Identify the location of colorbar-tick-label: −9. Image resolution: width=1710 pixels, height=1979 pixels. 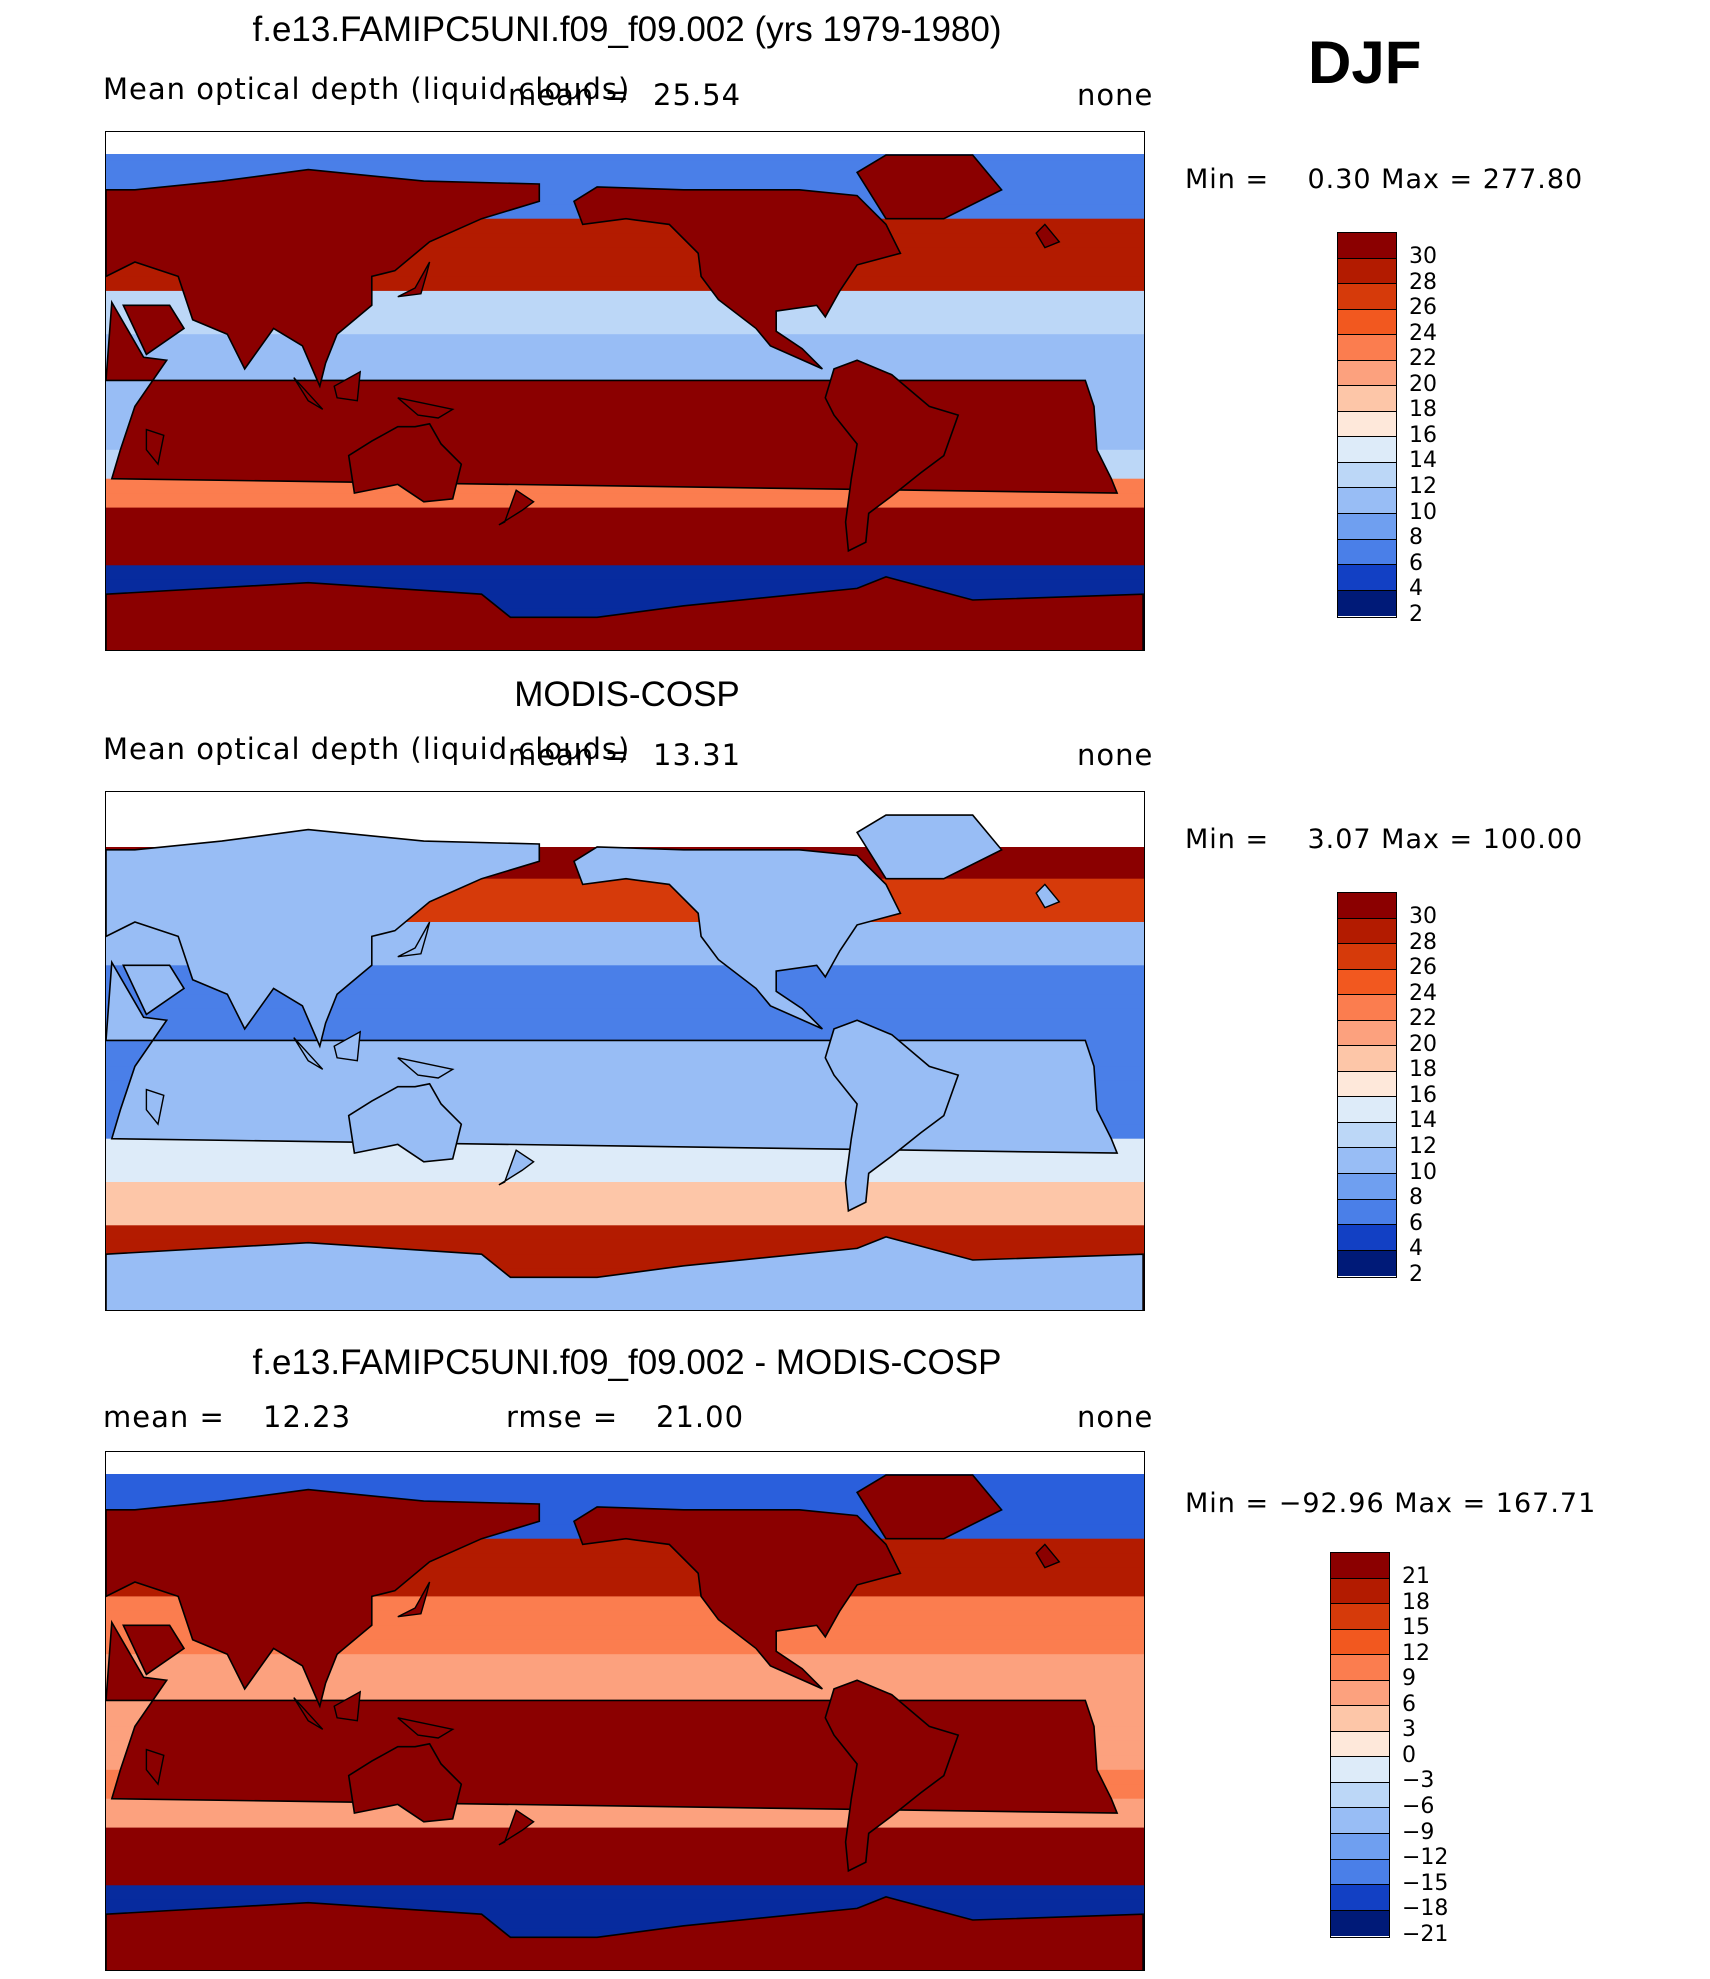
(1418, 1832).